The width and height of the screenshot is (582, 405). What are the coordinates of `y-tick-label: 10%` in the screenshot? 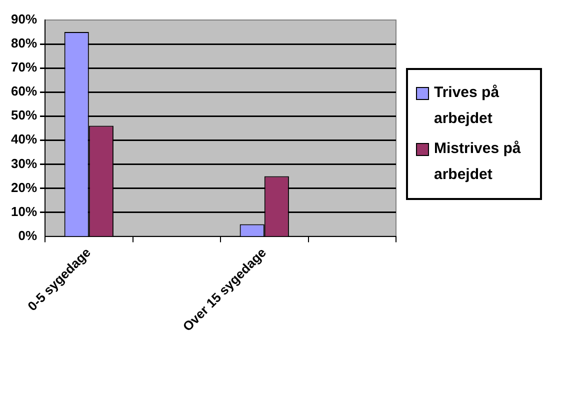 It's located at (24, 211).